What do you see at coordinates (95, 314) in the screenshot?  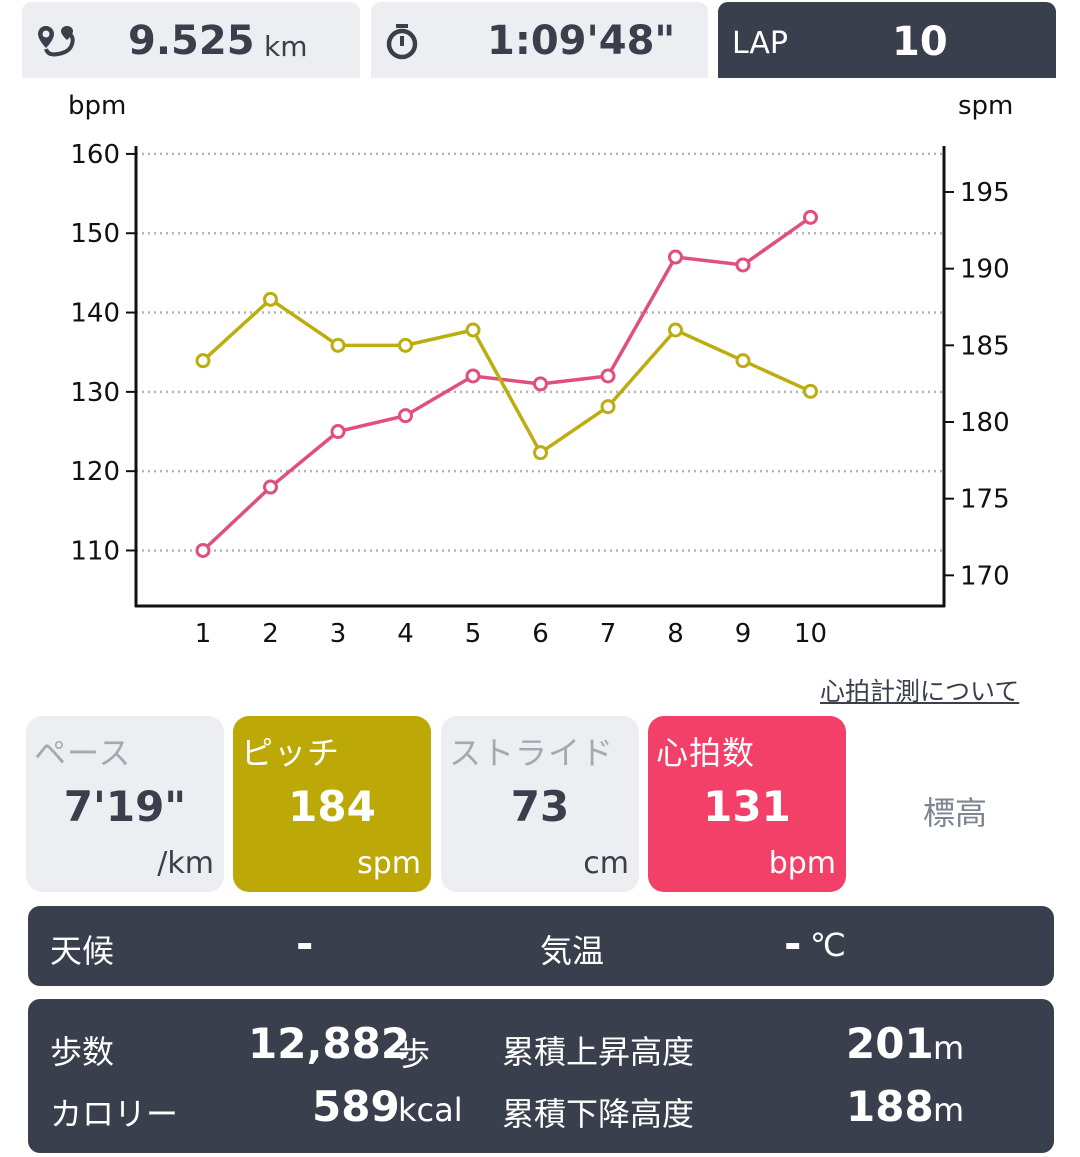 I see `left-tick-label: 140` at bounding box center [95, 314].